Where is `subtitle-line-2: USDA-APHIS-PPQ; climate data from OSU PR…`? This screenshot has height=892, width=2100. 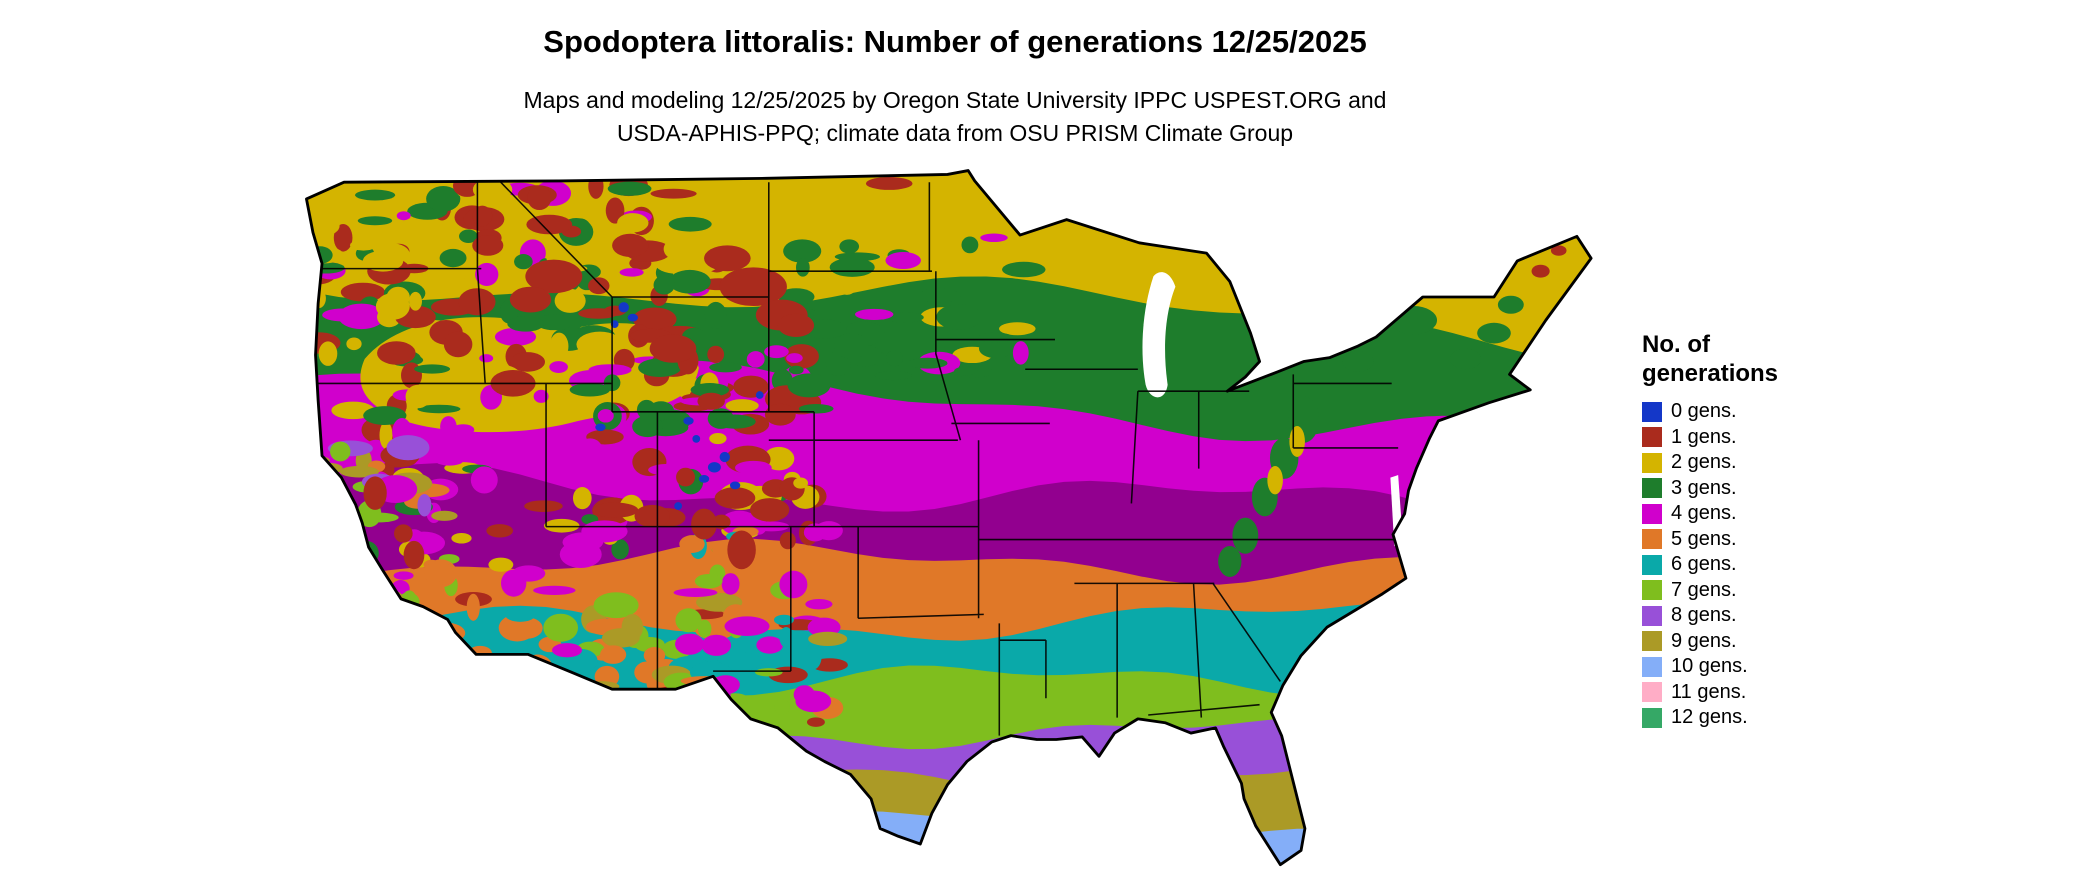 subtitle-line-2: USDA-APHIS-PPQ; climate data from OSU PR… is located at coordinates (955, 133).